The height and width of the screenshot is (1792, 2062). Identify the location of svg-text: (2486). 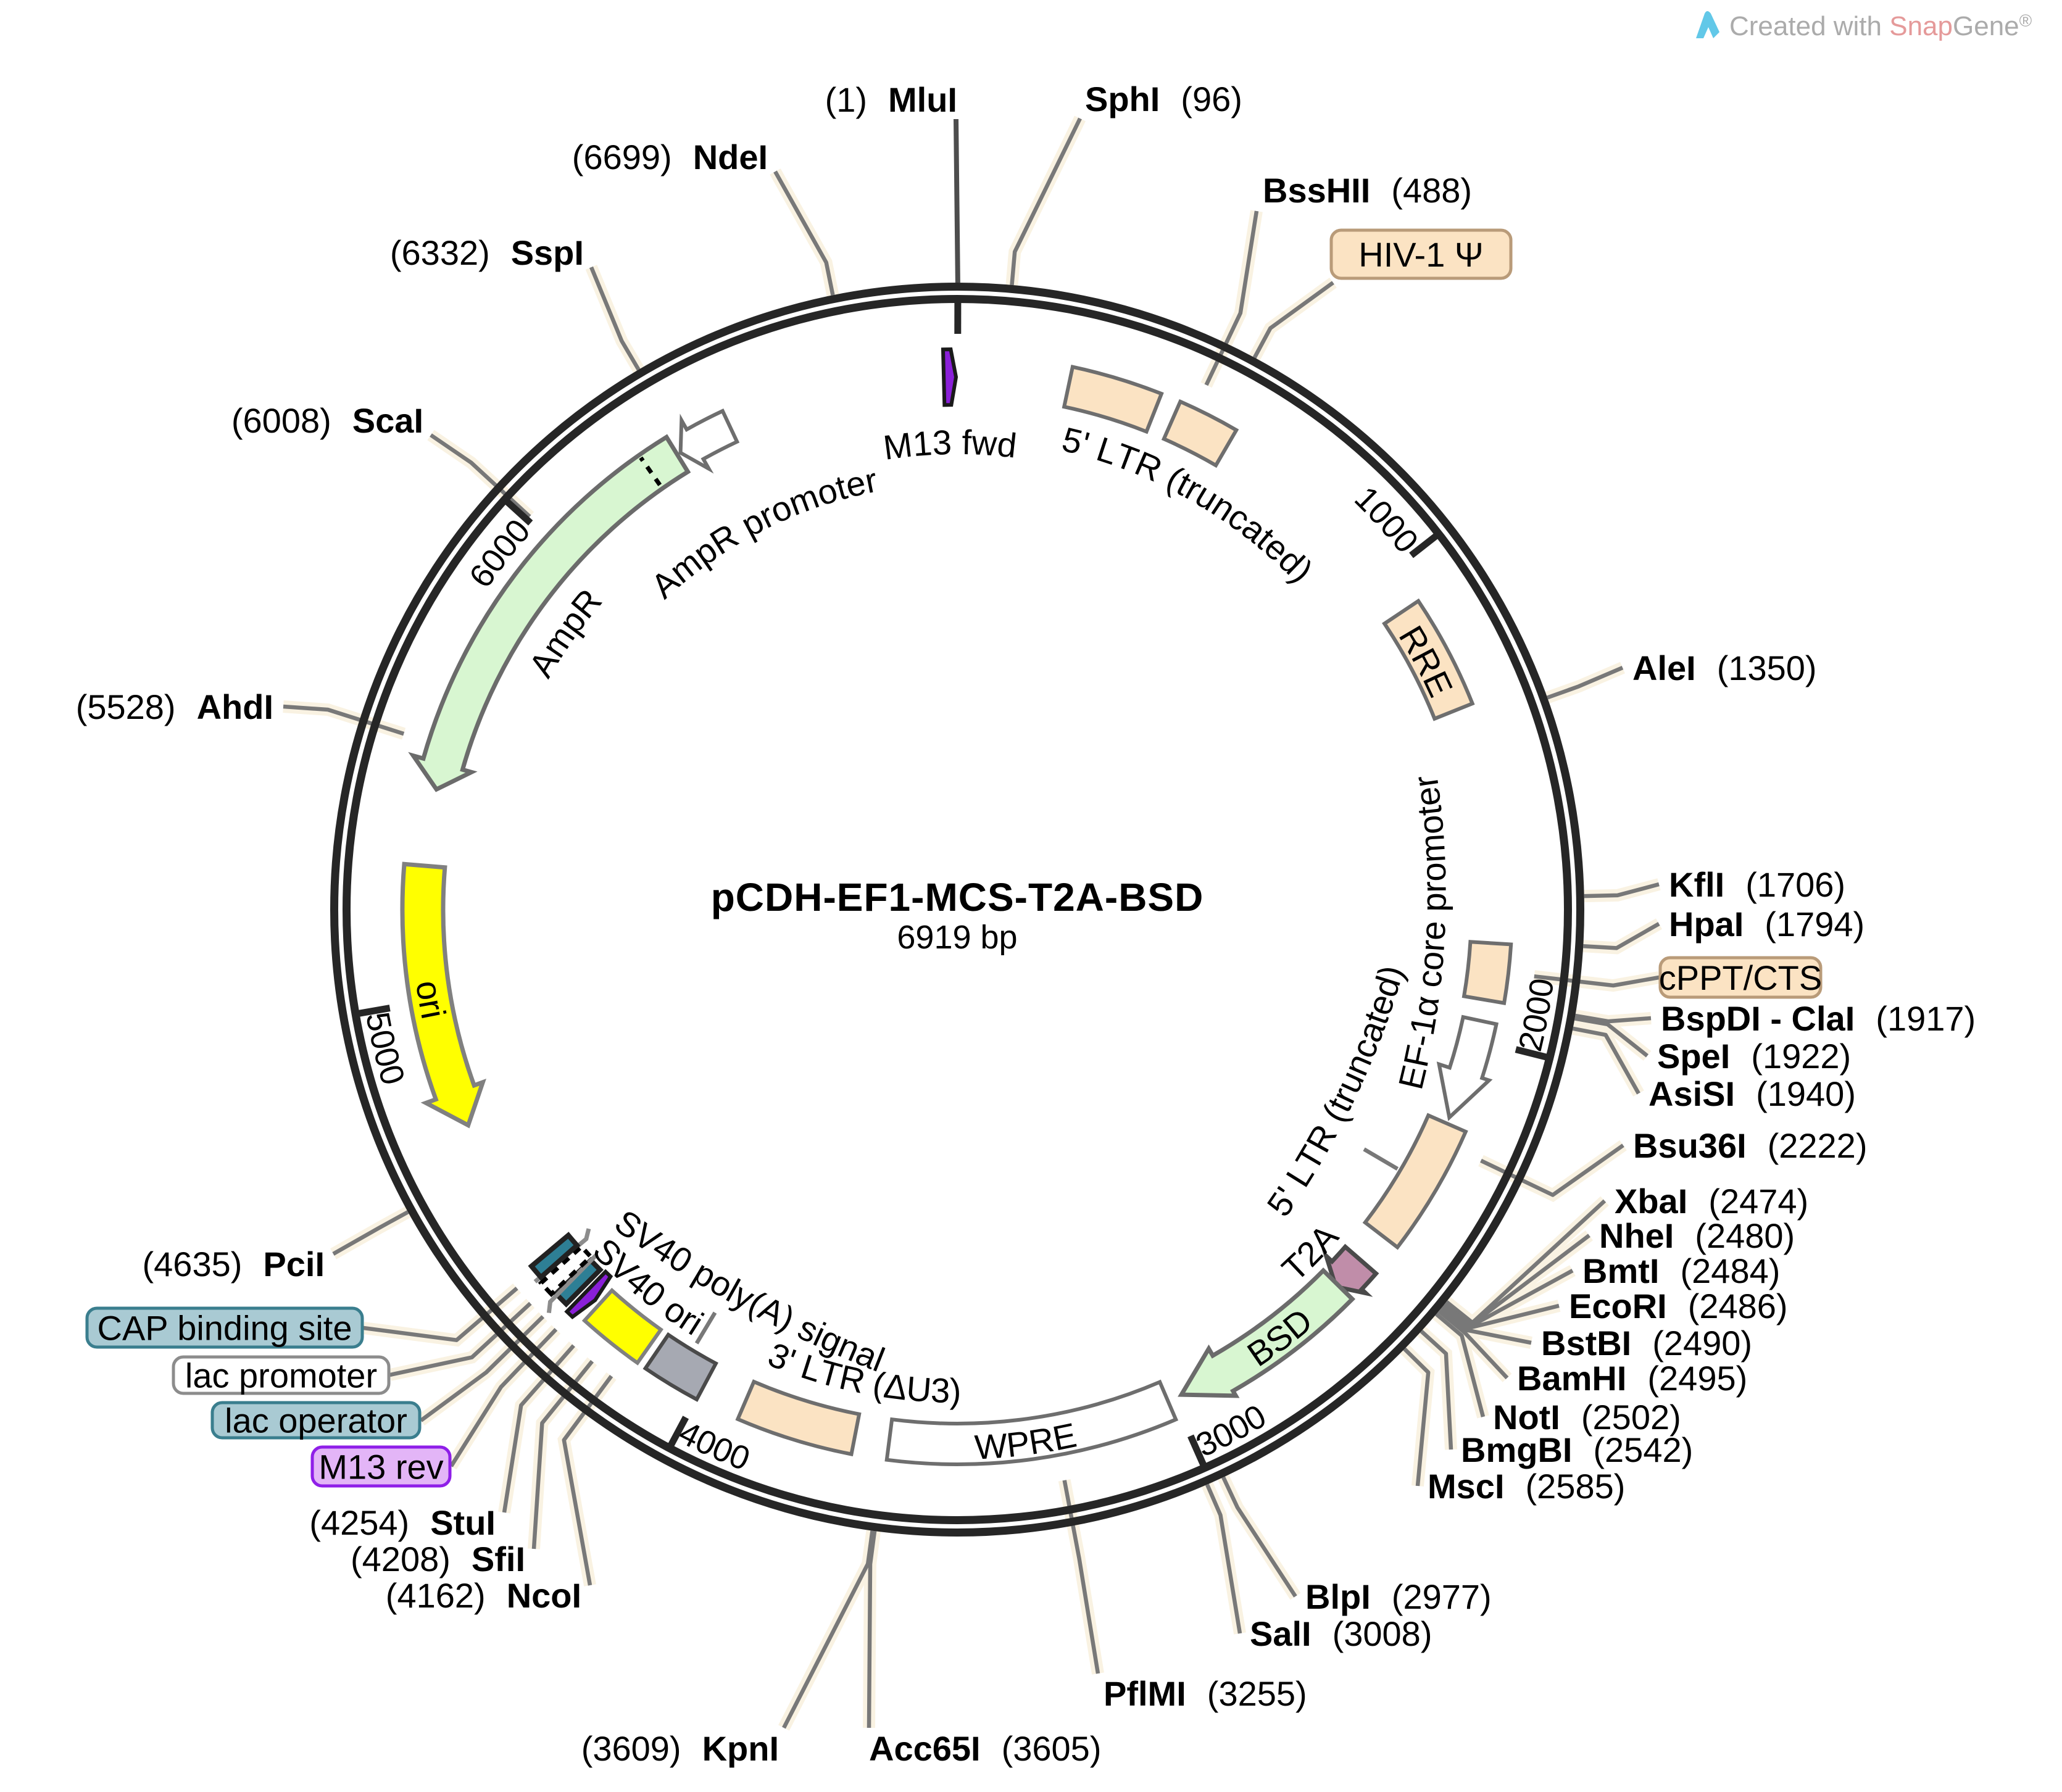
(1738, 1306).